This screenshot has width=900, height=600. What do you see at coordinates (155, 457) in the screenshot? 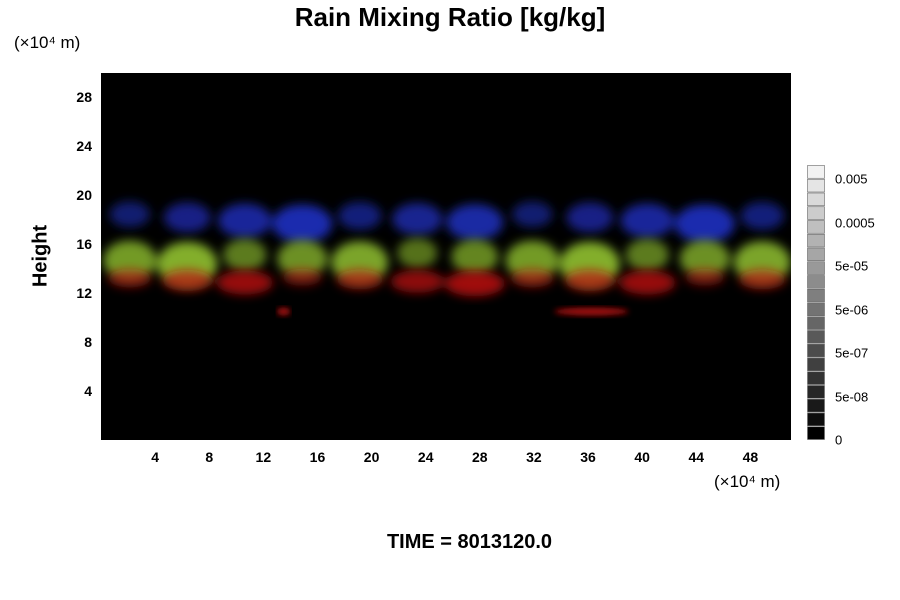
I see `x-tick-label: 4` at bounding box center [155, 457].